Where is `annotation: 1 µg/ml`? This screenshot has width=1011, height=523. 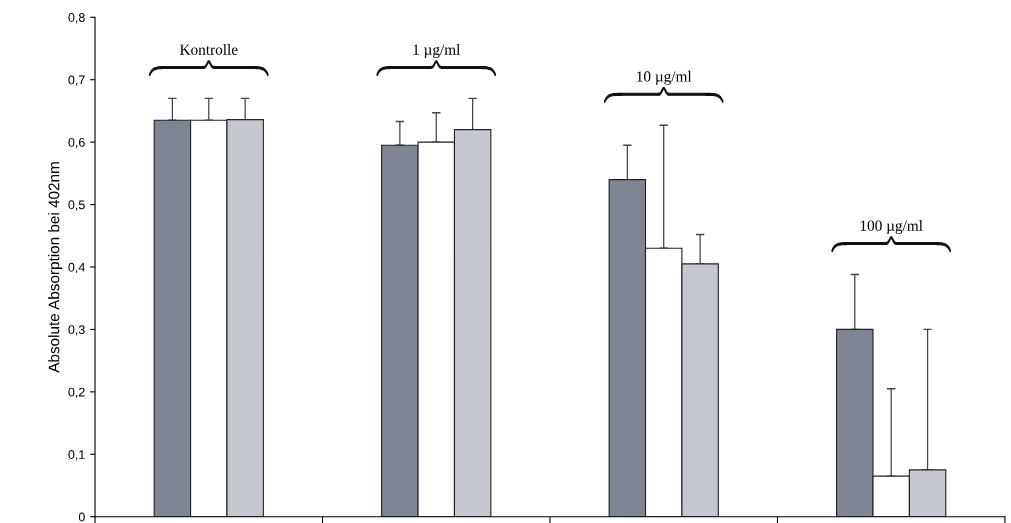 annotation: 1 µg/ml is located at coordinates (437, 51).